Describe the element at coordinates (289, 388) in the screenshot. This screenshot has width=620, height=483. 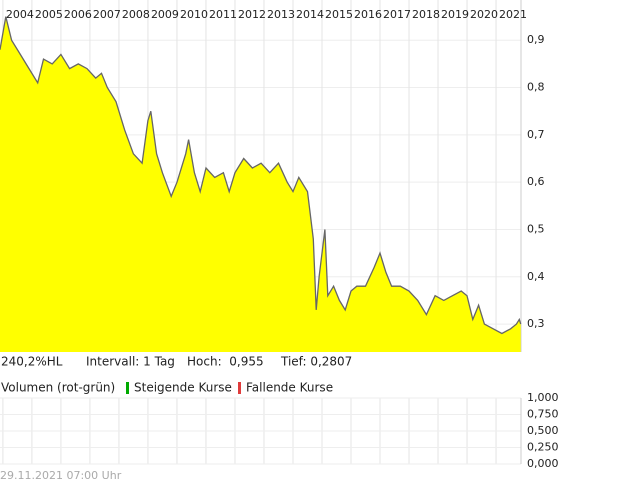
I see `legend-label: Fallende Kurse` at that location.